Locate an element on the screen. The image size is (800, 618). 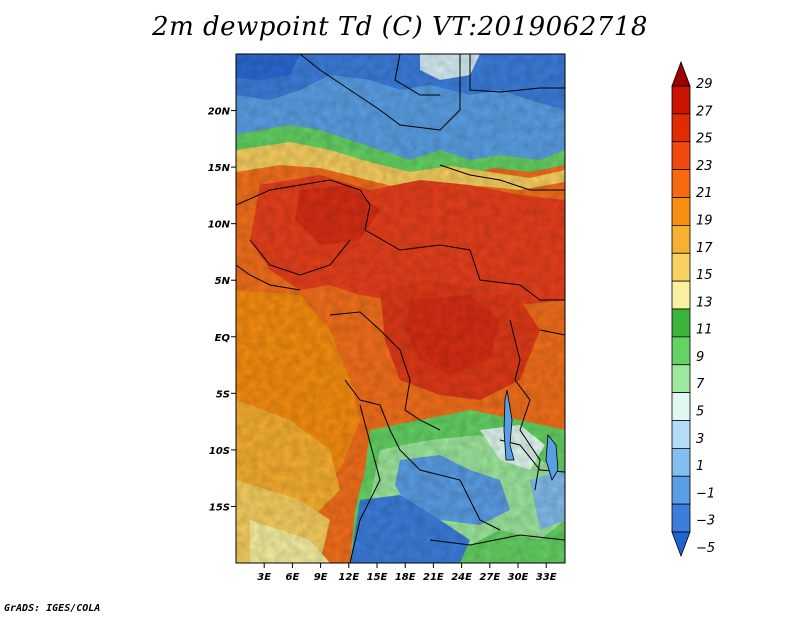
lake-malawi is located at coordinates (552, 457).